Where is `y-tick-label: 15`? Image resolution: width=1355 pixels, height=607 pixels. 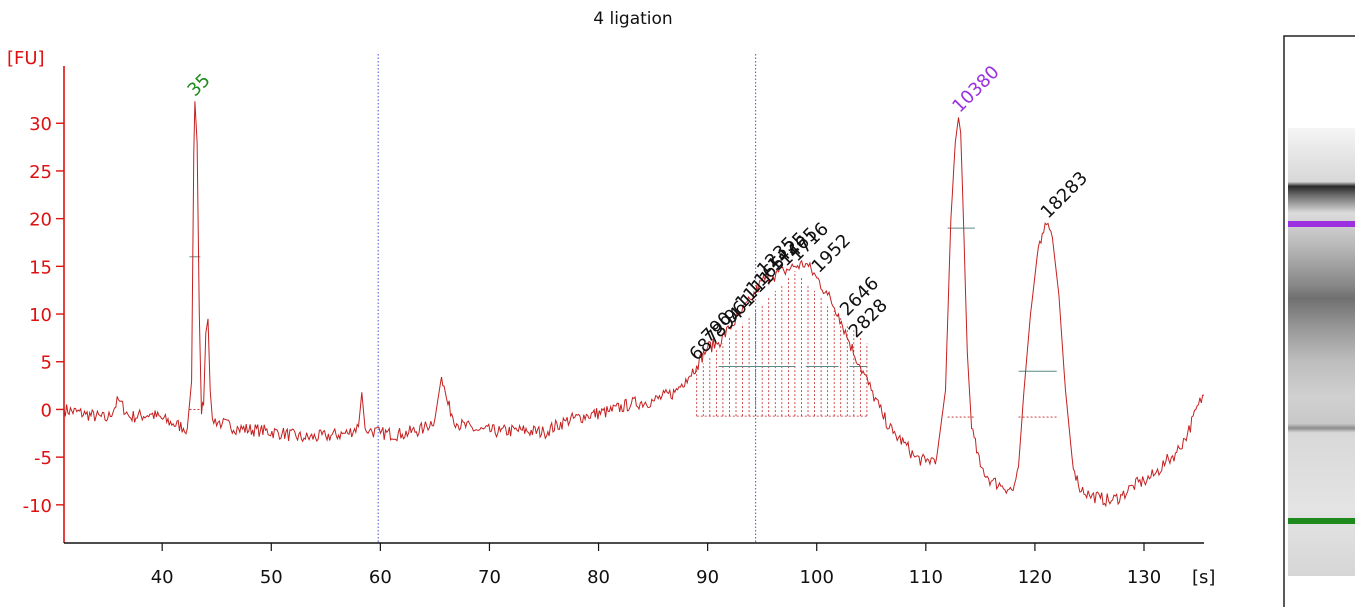 y-tick-label: 15 is located at coordinates (40, 267).